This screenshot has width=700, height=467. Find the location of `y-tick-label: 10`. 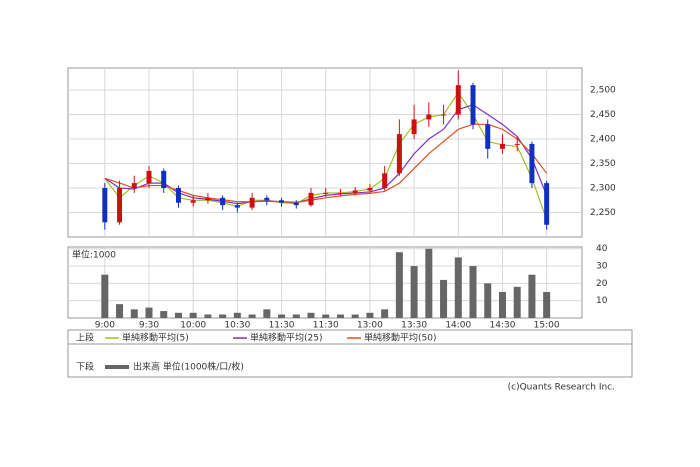

y-tick-label: 10 is located at coordinates (602, 301).